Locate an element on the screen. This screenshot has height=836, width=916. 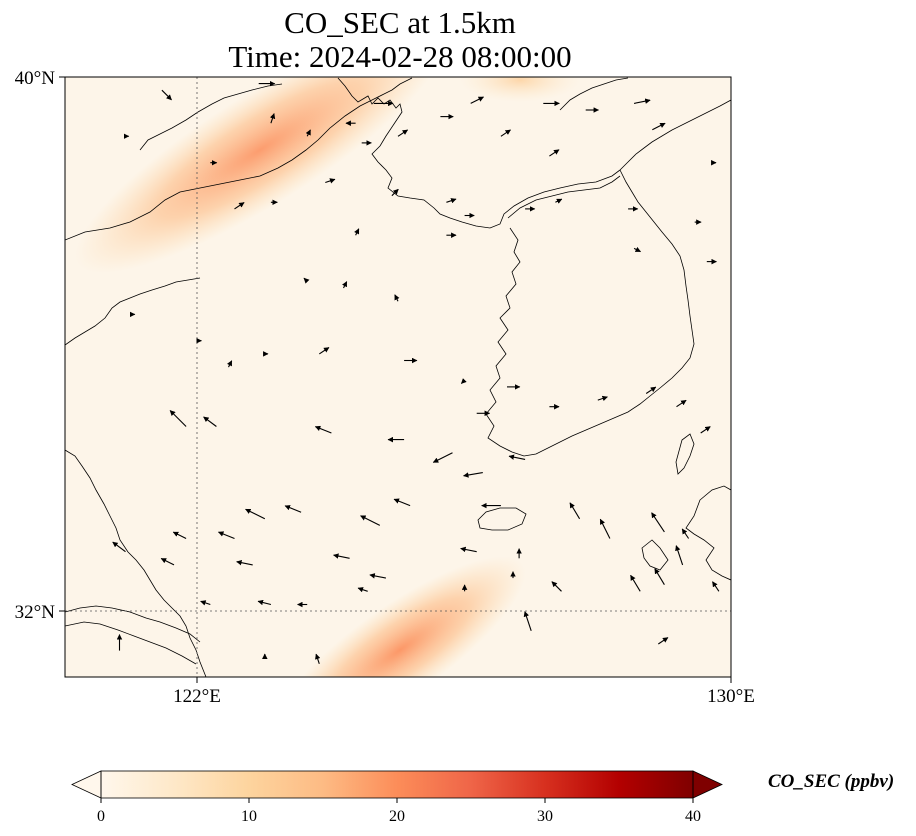
coastline-liaodong is located at coordinates (479, 153).